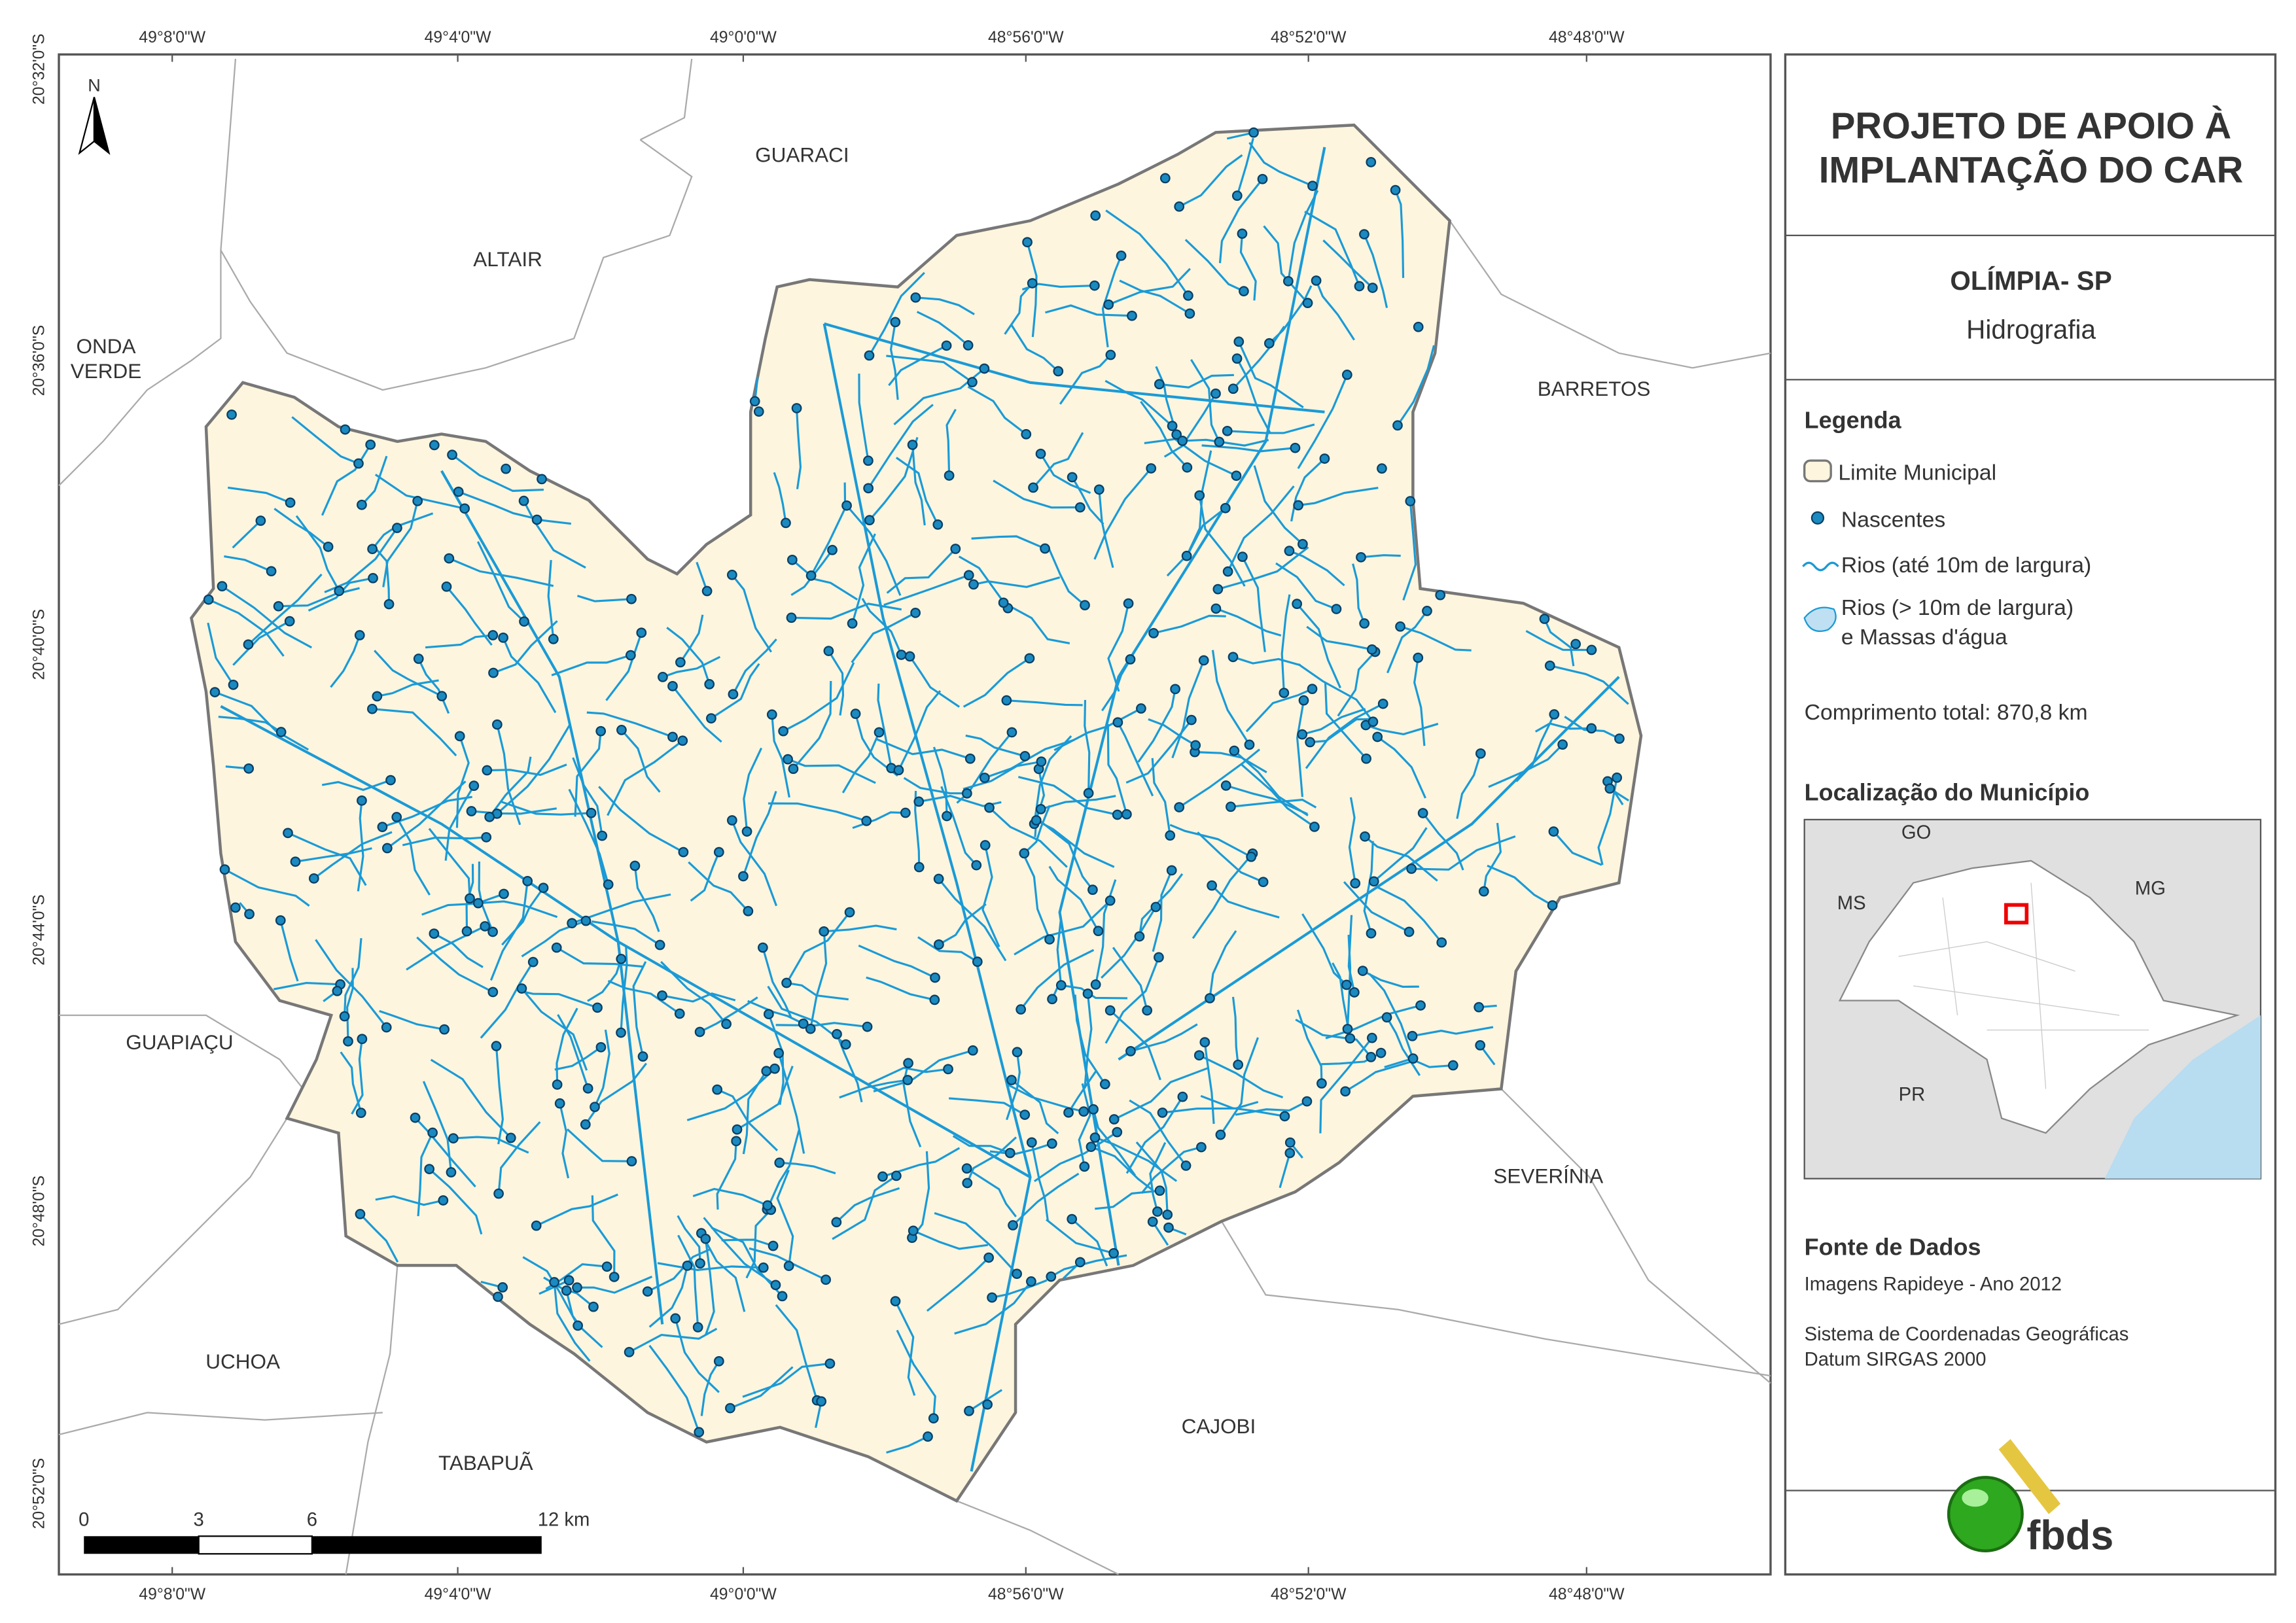 The height and width of the screenshot is (1623, 2296). What do you see at coordinates (106, 371) in the screenshot?
I see `neighbor-label: VERDE` at bounding box center [106, 371].